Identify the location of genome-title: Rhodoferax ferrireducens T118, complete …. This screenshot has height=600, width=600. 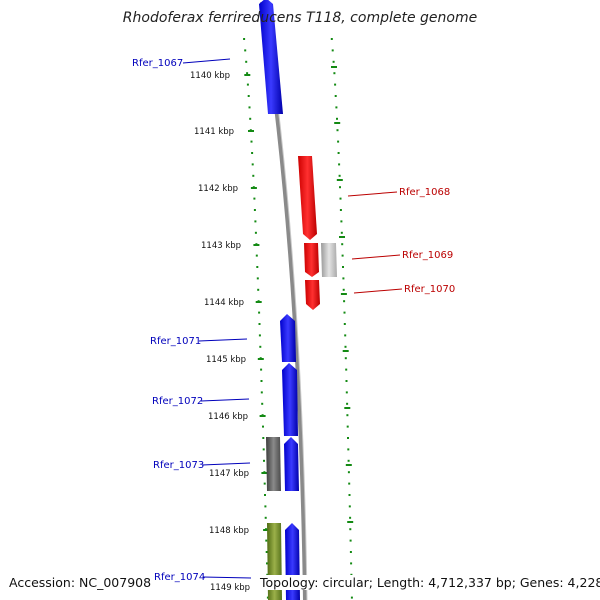
(300, 18).